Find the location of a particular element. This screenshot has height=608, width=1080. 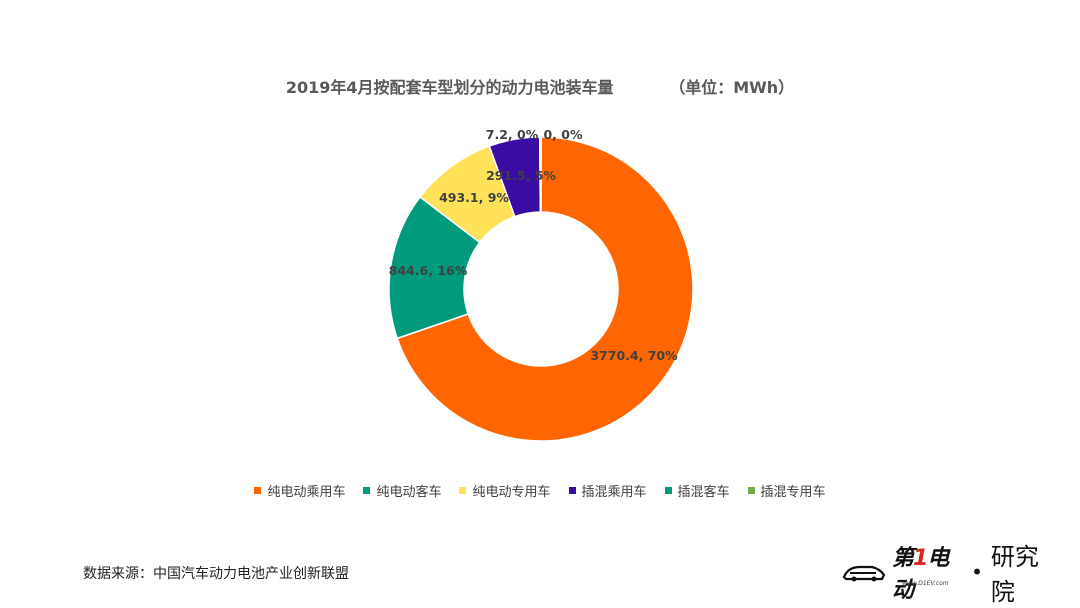

data-label-2: 493.1, 9% is located at coordinates (474, 197).